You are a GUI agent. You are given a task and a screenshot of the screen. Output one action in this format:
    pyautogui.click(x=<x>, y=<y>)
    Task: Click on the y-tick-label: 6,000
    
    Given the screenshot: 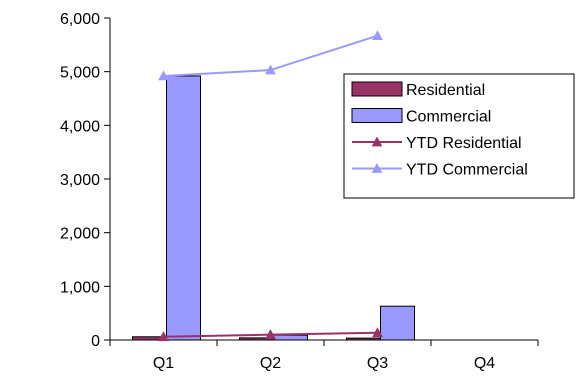 What is the action you would take?
    pyautogui.click(x=80, y=19)
    